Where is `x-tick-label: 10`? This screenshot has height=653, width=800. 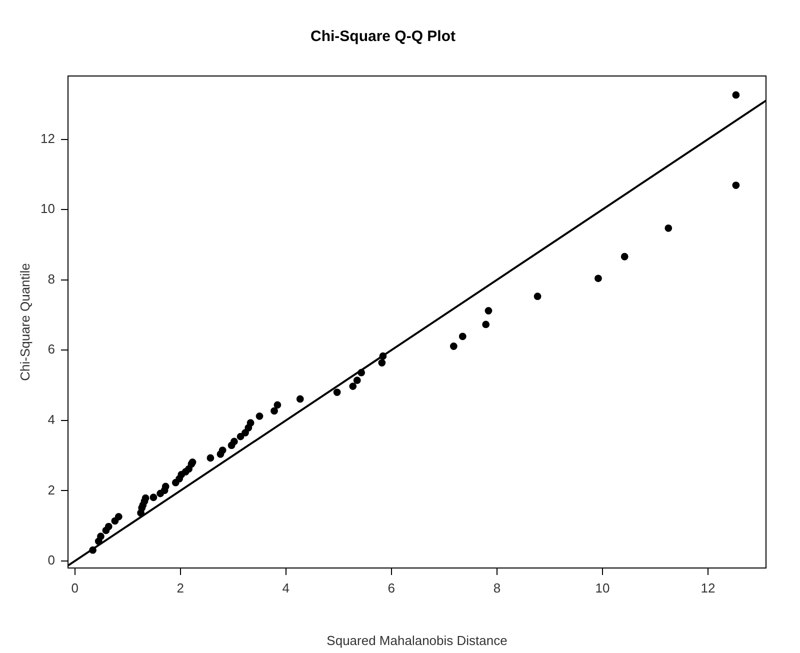
x-tick-label: 10 is located at coordinates (602, 588).